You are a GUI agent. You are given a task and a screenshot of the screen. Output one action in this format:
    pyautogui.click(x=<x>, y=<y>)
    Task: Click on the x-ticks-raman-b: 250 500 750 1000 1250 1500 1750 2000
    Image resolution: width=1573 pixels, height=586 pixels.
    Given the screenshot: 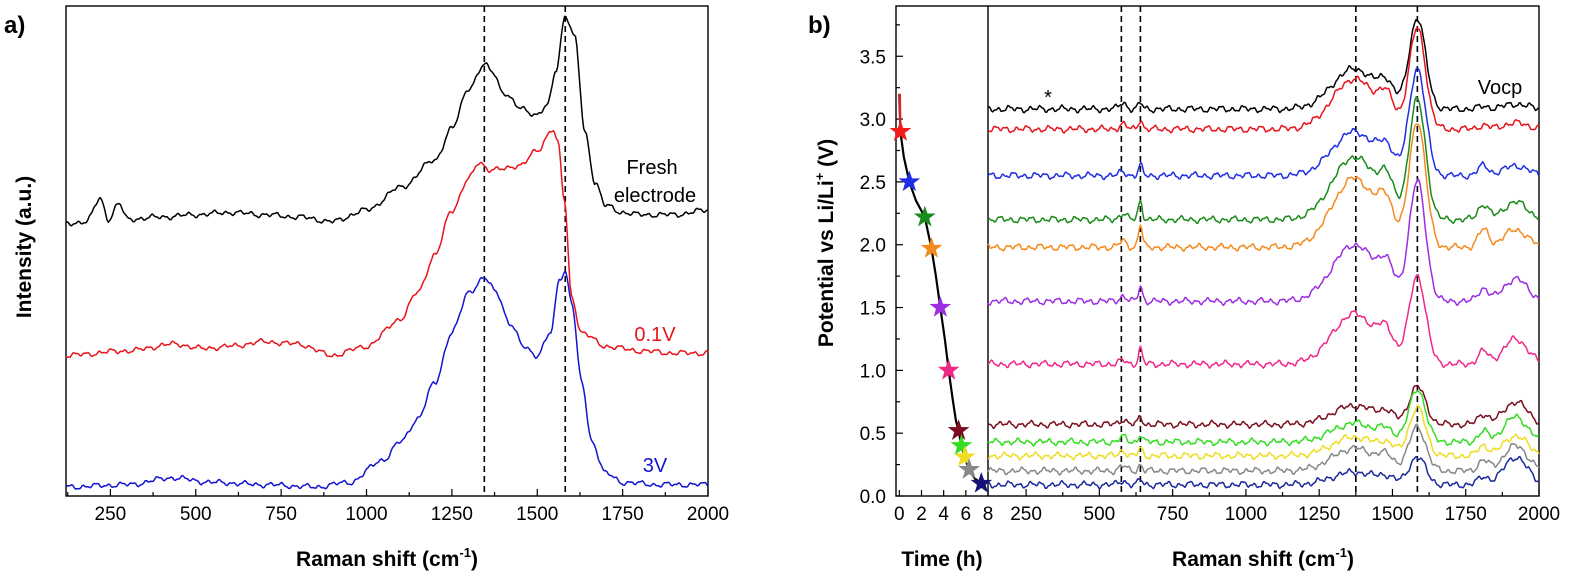 What is the action you would take?
    pyautogui.click(x=1285, y=507)
    